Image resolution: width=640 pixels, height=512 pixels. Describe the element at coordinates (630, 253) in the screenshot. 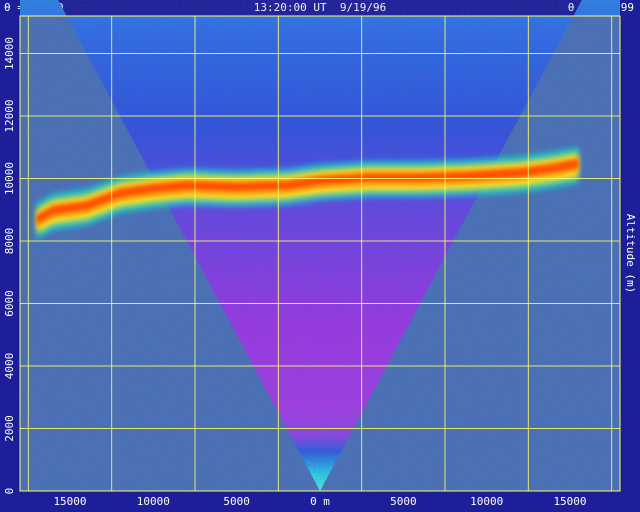

I see `y-axis-label: Altitude (m)` at that location.